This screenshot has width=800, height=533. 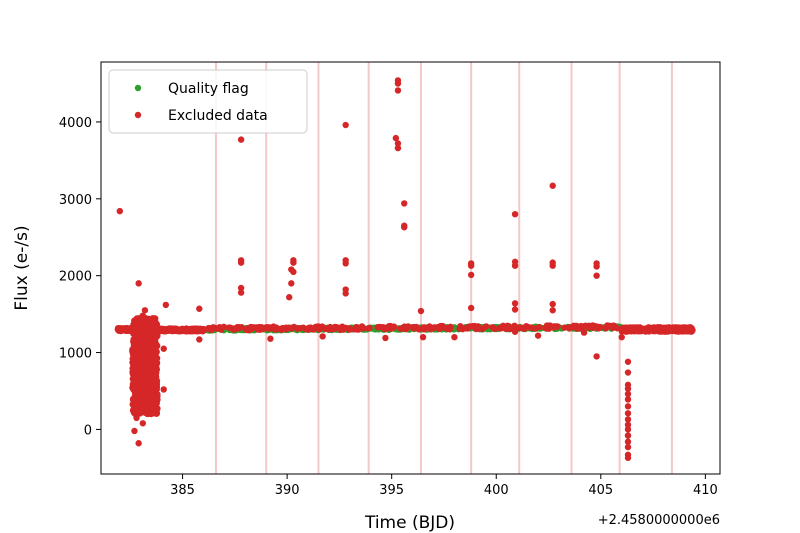 What do you see at coordinates (75, 200) in the screenshot?
I see `y-tick-label: 3000` at bounding box center [75, 200].